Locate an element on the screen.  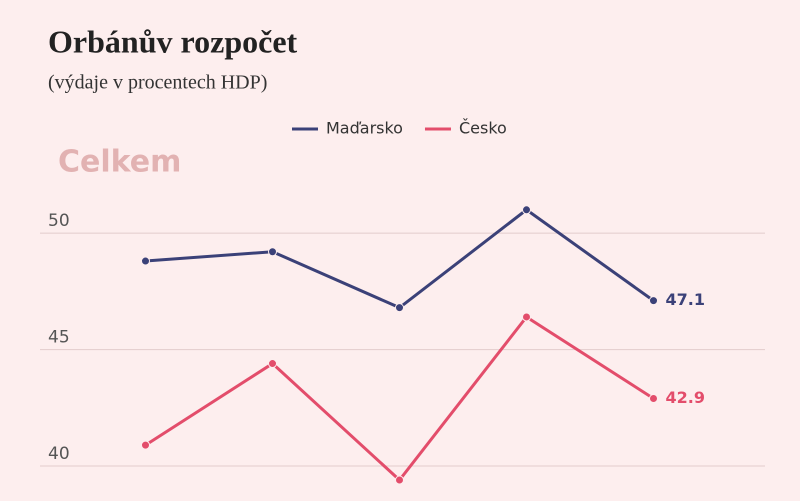
value-label: 42.9 is located at coordinates (685, 397).